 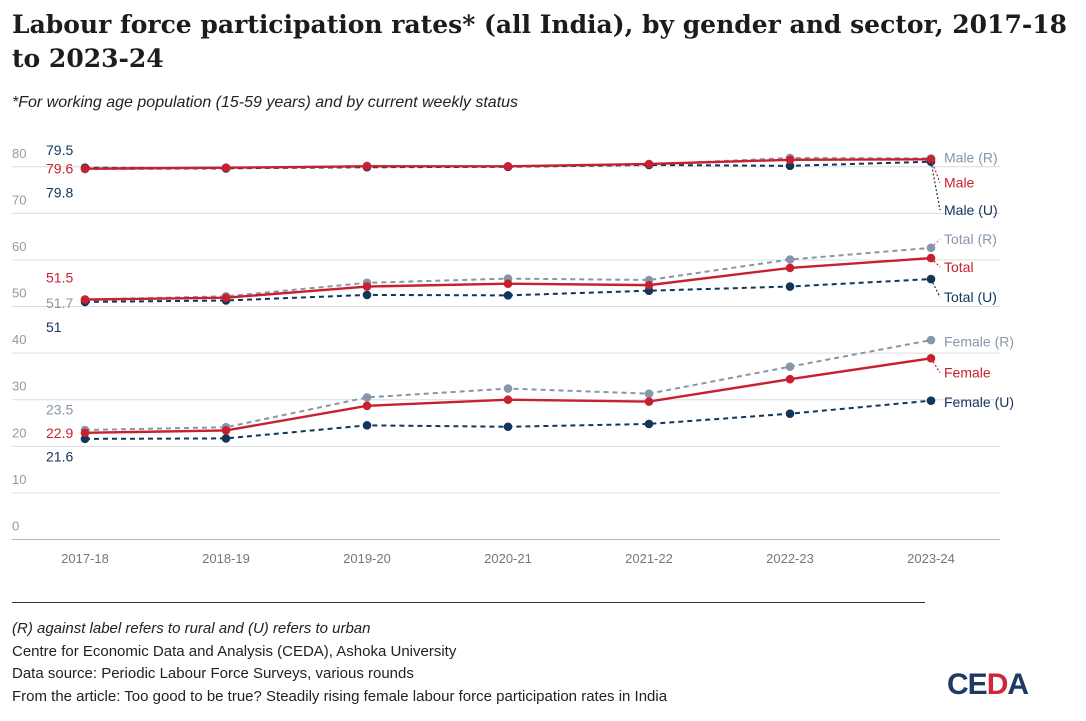 I want to click on start-value-label: 22.9, so click(x=59, y=433).